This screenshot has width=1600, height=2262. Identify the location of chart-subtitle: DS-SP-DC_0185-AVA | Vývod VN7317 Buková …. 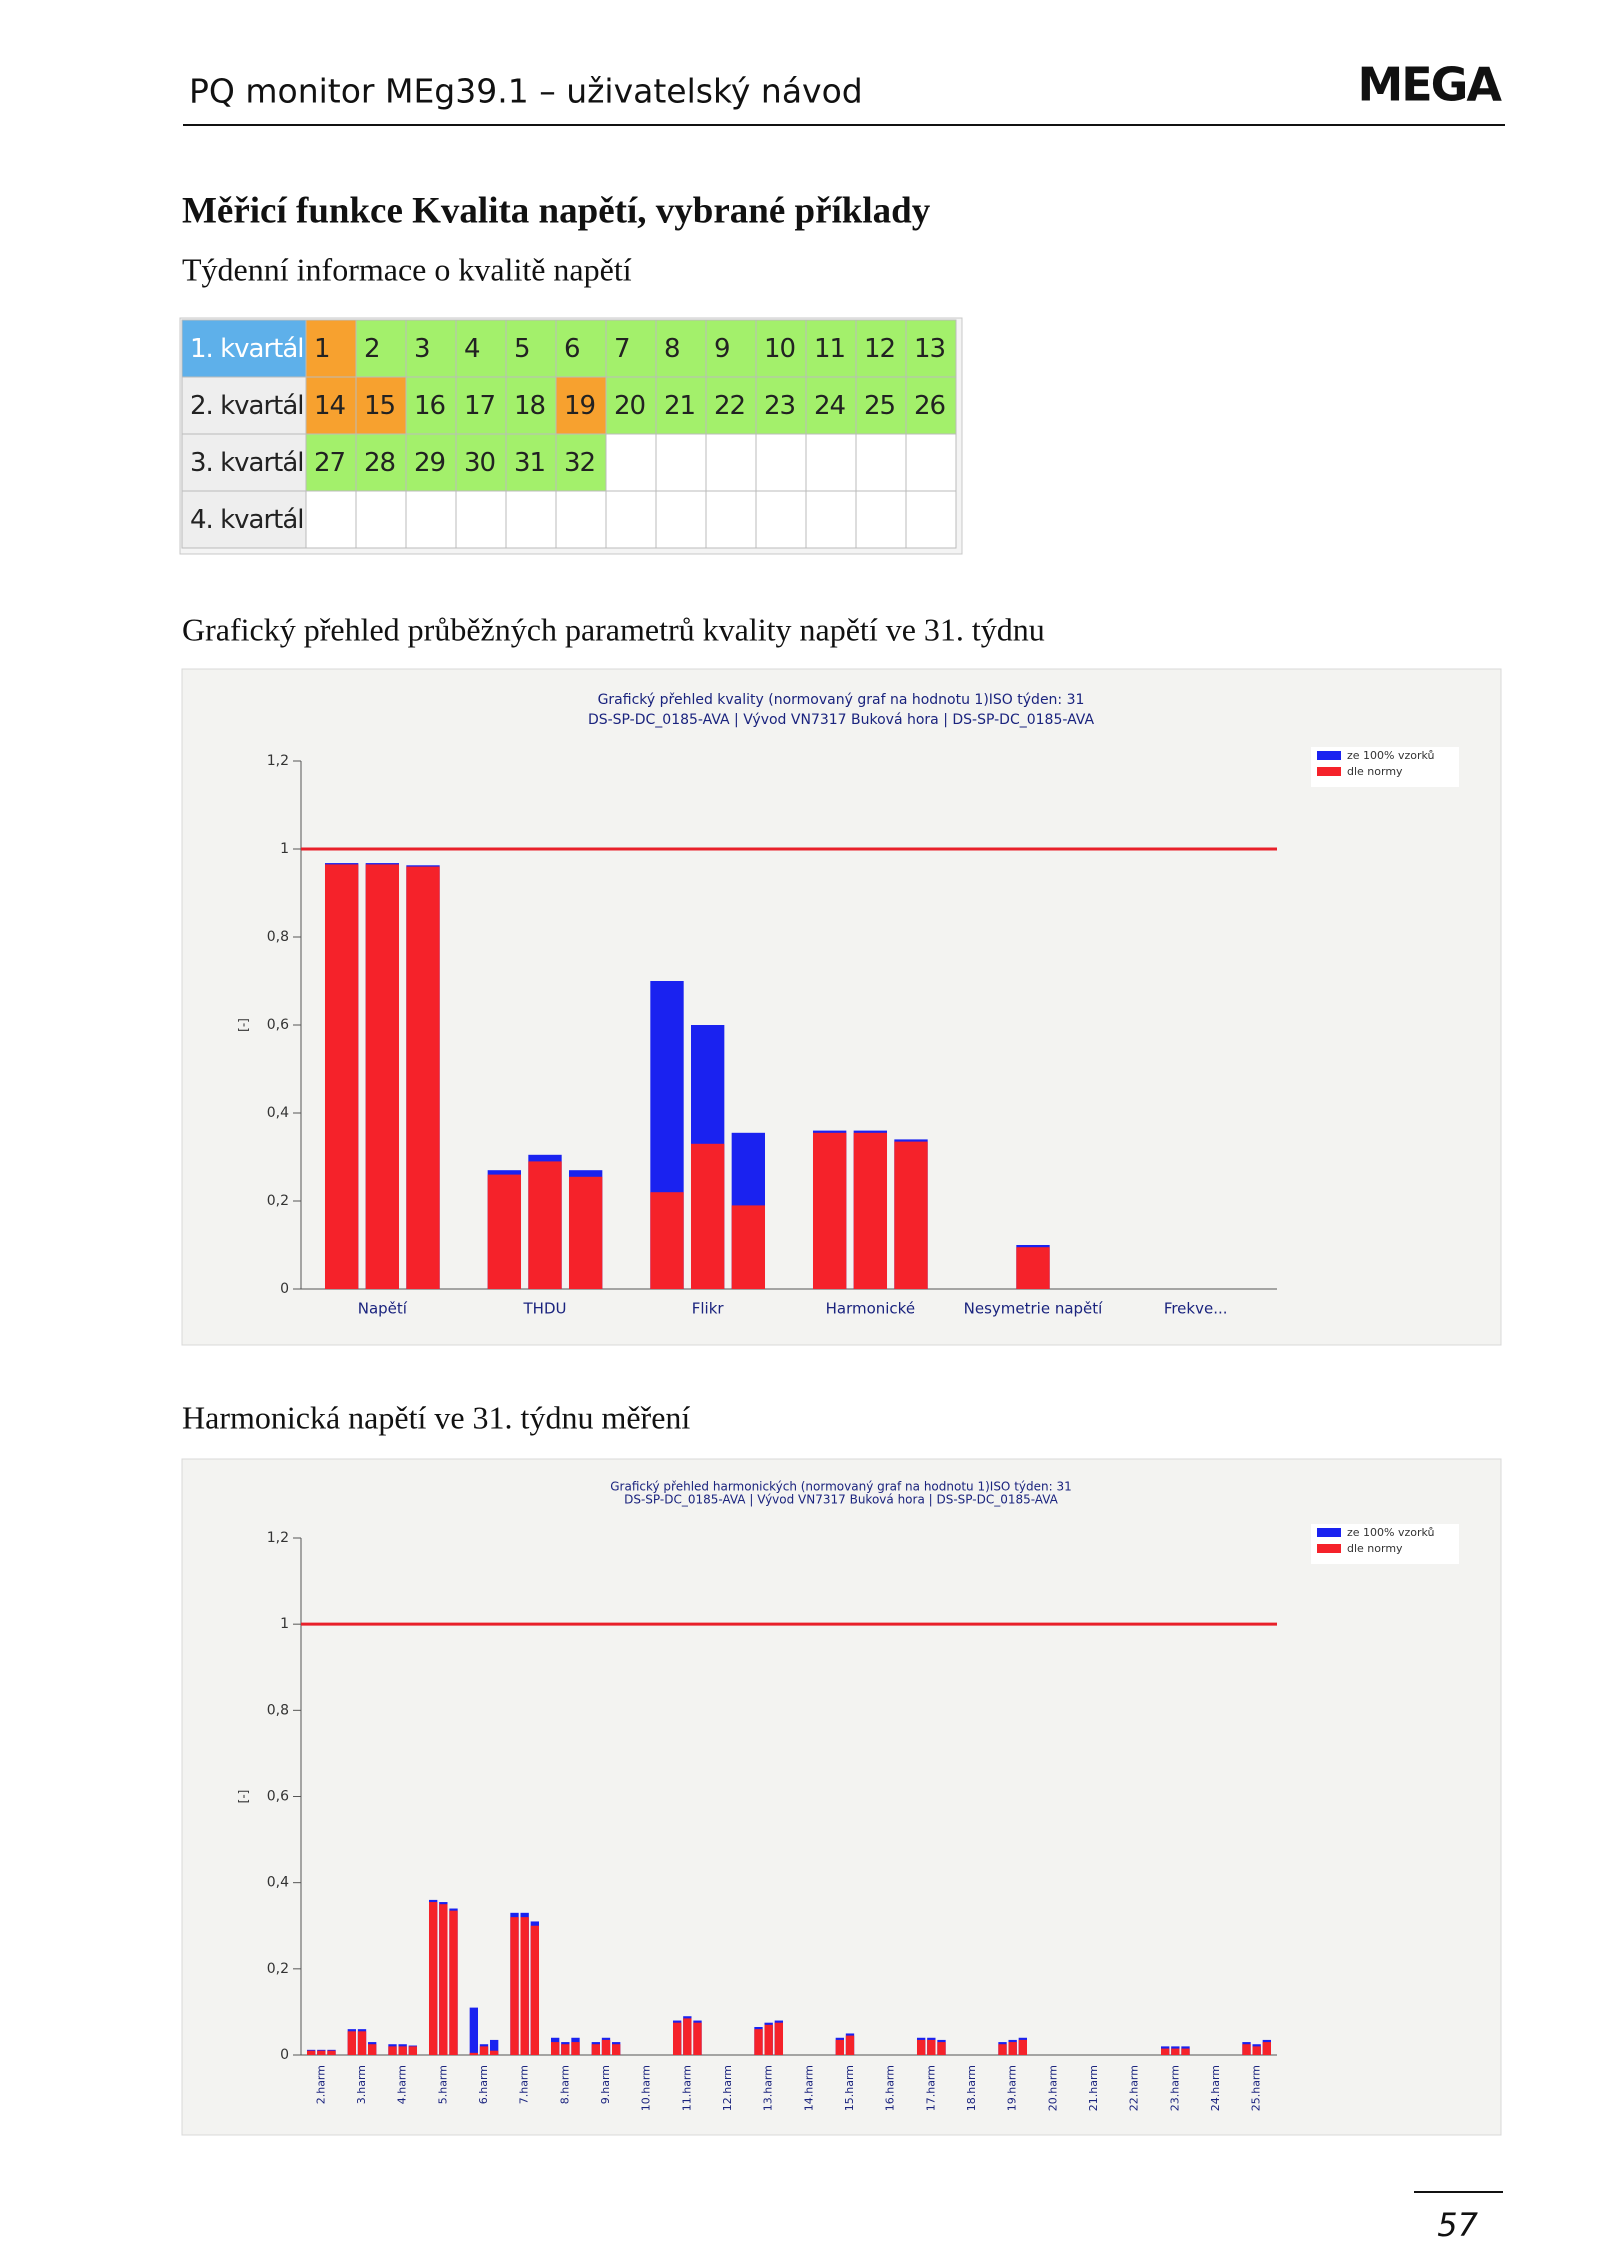
(841, 720).